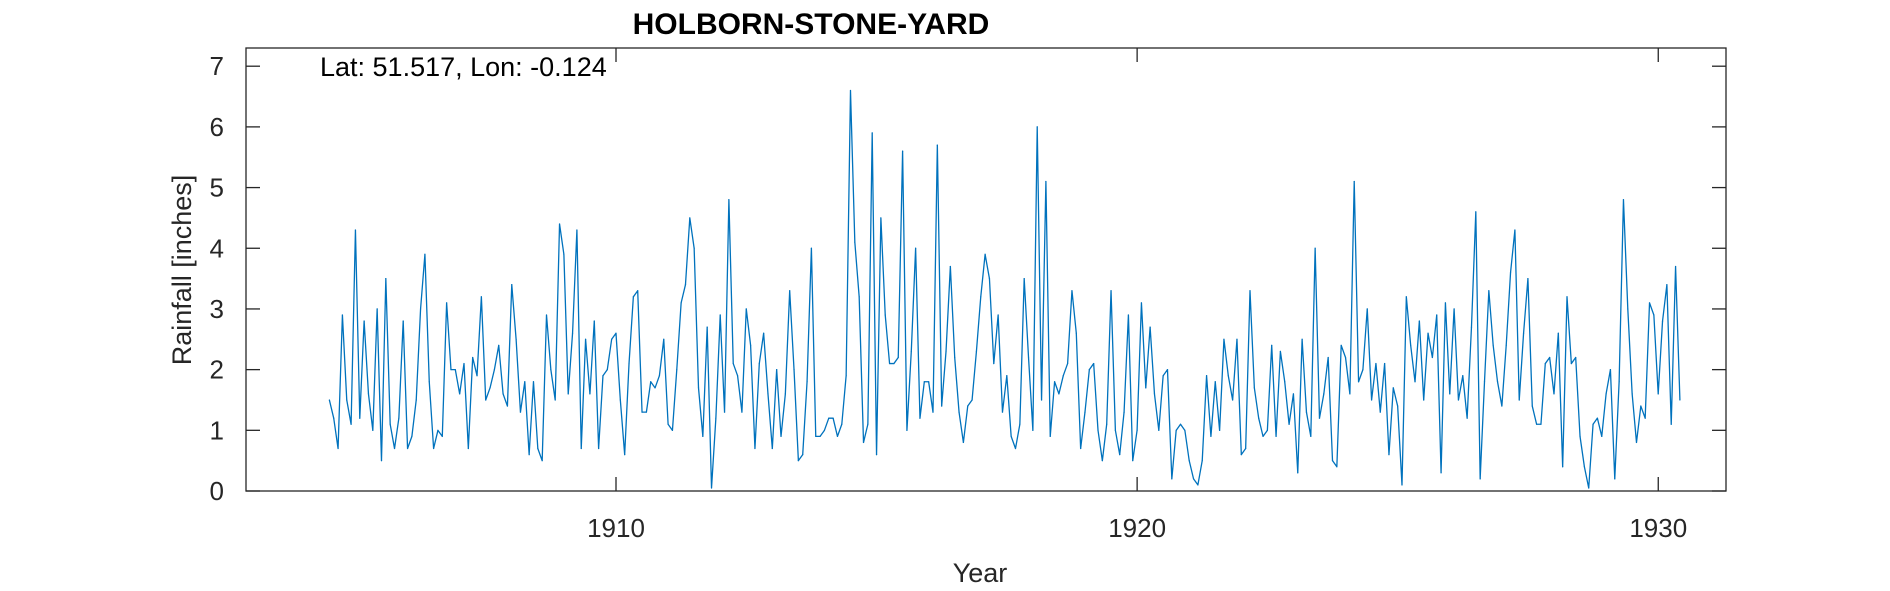  I want to click on x-tick-label: 1930, so click(1658, 528).